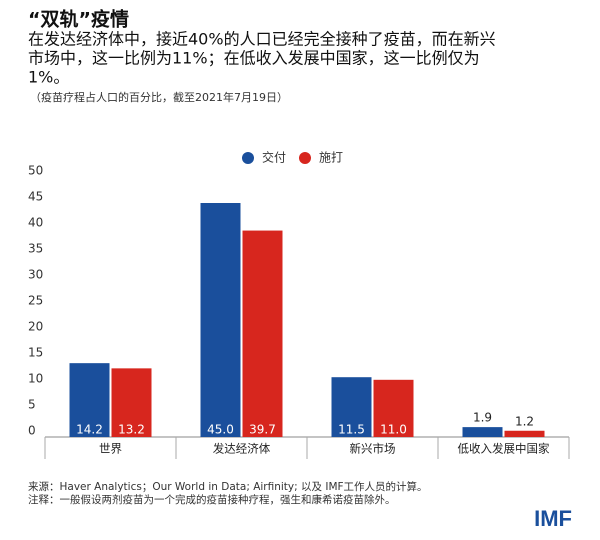  I want to click on y-tick-label: 40, so click(35, 223).